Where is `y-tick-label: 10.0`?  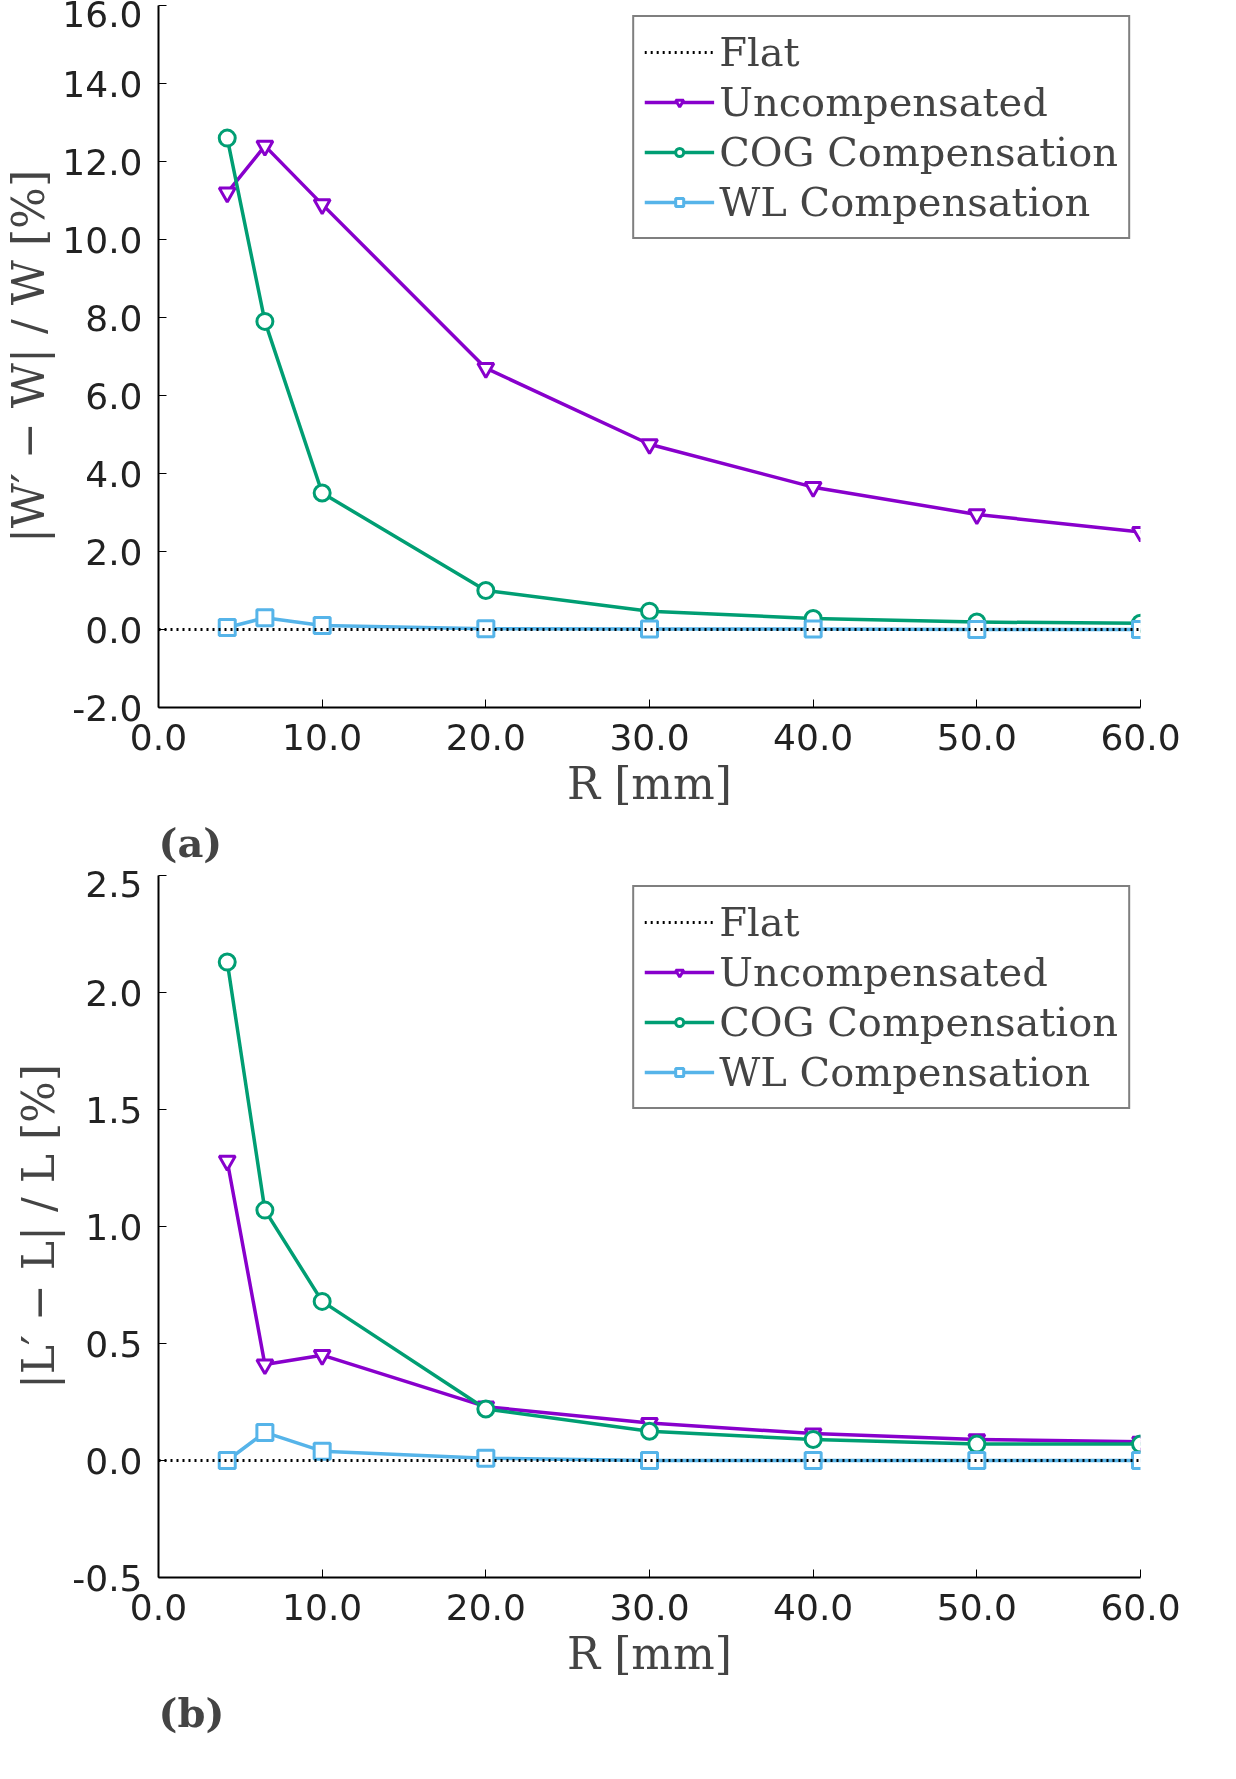
y-tick-label: 10.0 is located at coordinates (102, 240).